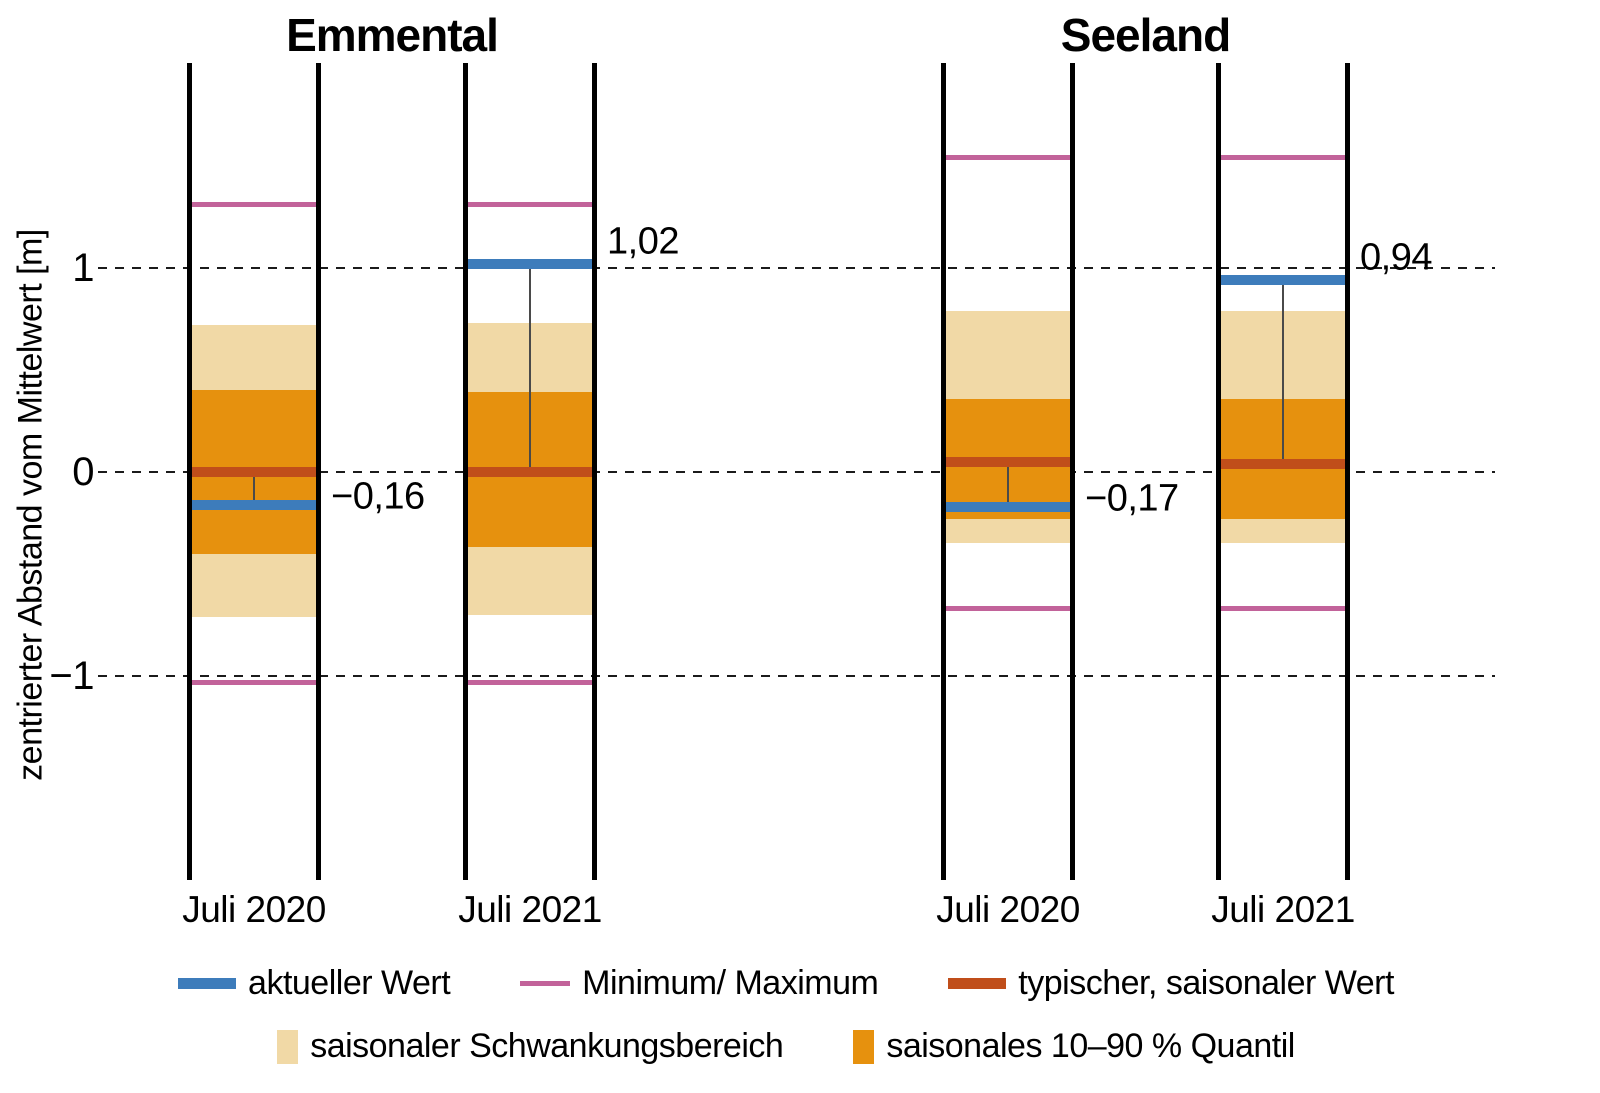 The height and width of the screenshot is (1093, 1600). I want to click on legend-label: aktueller Wert, so click(349, 983).